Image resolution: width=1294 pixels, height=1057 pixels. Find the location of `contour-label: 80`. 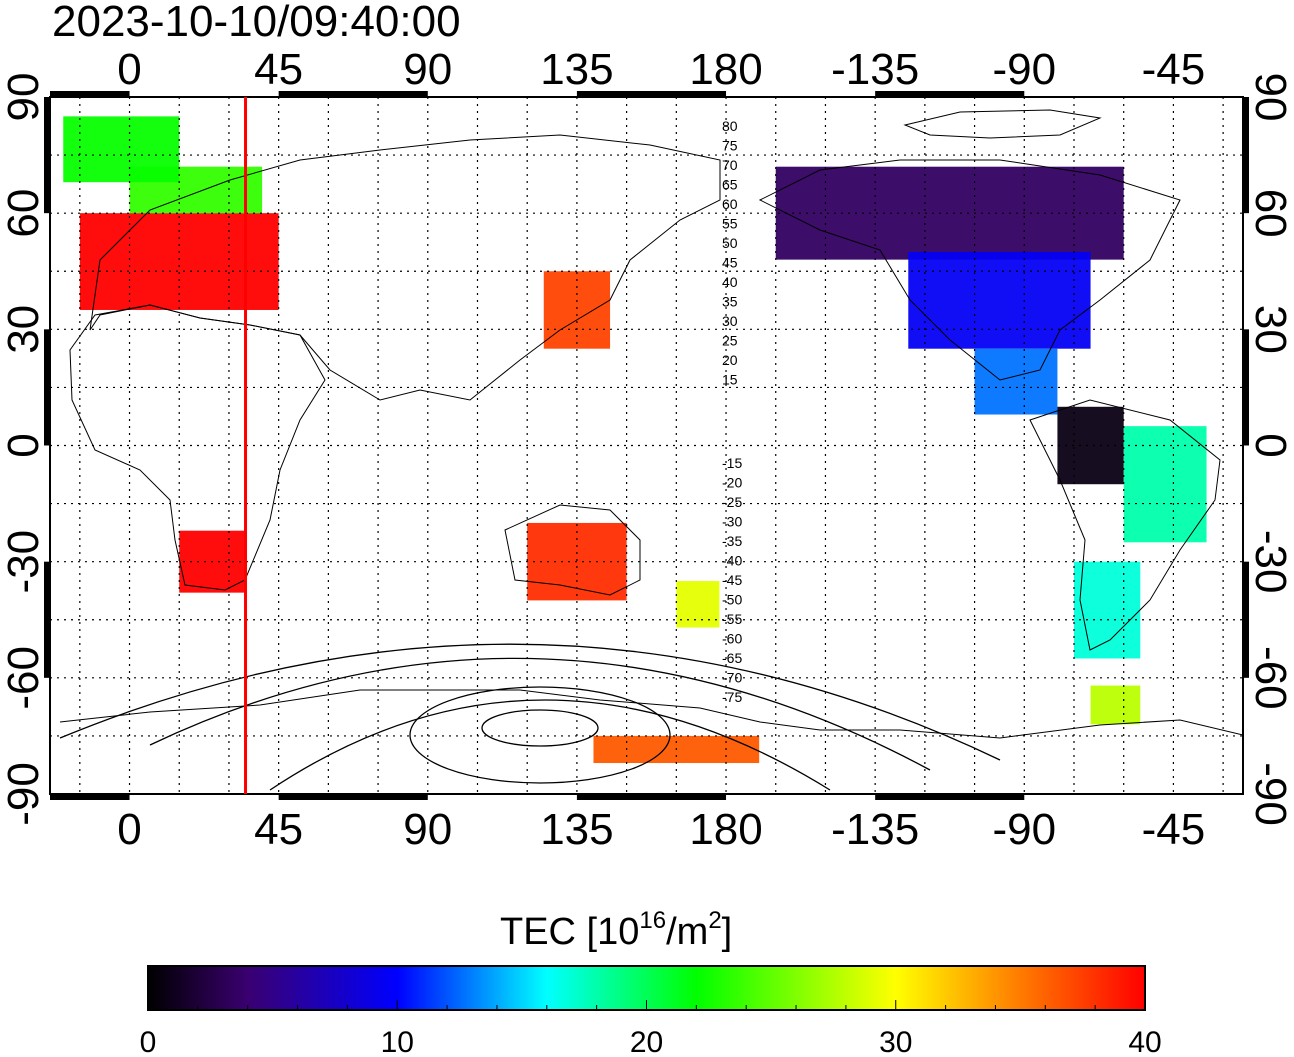

contour-label: 80 is located at coordinates (730, 126).